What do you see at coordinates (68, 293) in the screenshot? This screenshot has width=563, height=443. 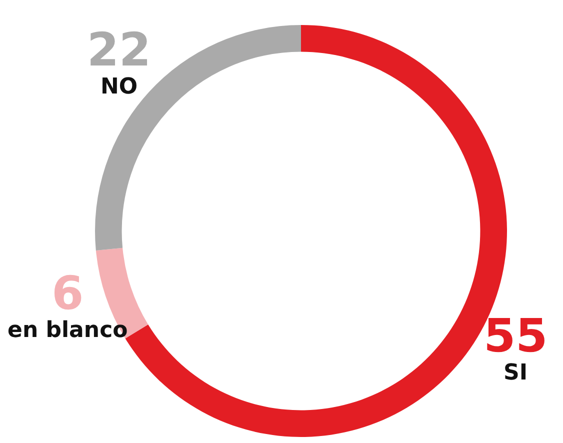 I see `data-label: 6` at bounding box center [68, 293].